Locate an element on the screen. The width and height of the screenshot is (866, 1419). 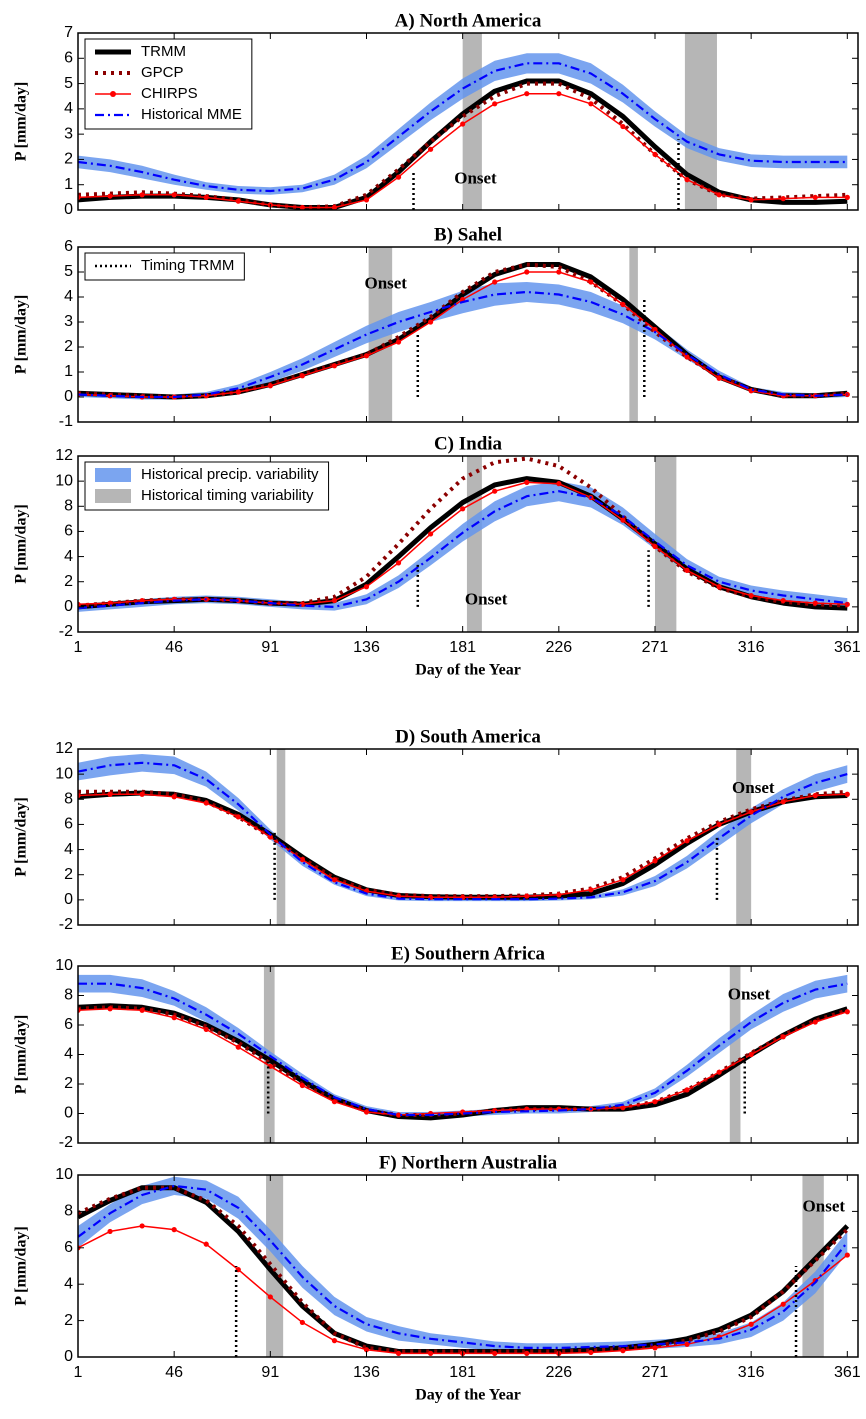
y-tick-label: 5 is located at coordinates (68, 271).